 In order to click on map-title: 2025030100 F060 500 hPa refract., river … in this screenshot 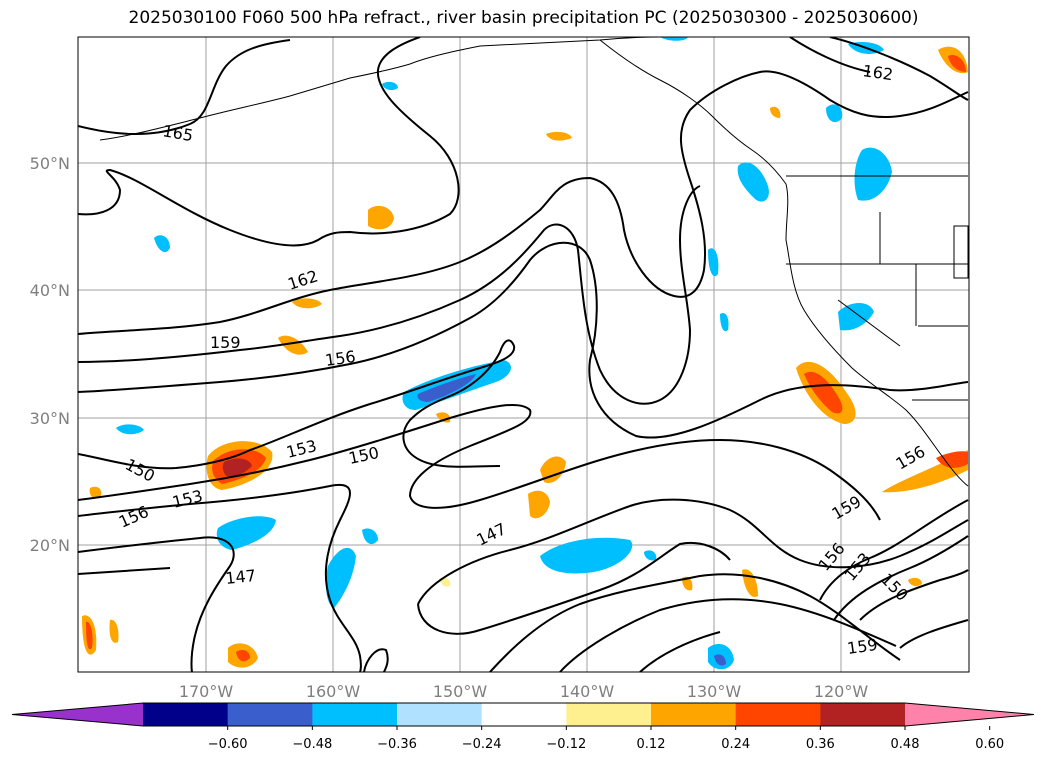, I will do `click(523, 18)`.